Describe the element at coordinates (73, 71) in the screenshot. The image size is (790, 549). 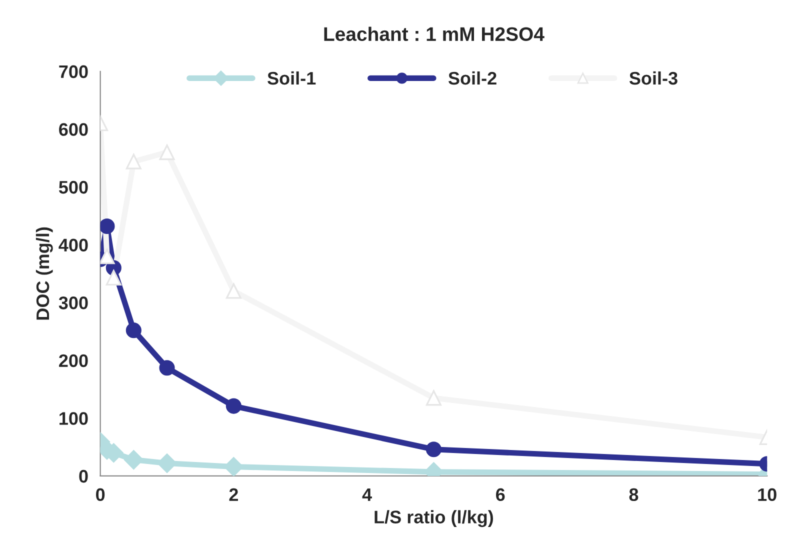
I see `y-tick-label: 700` at that location.